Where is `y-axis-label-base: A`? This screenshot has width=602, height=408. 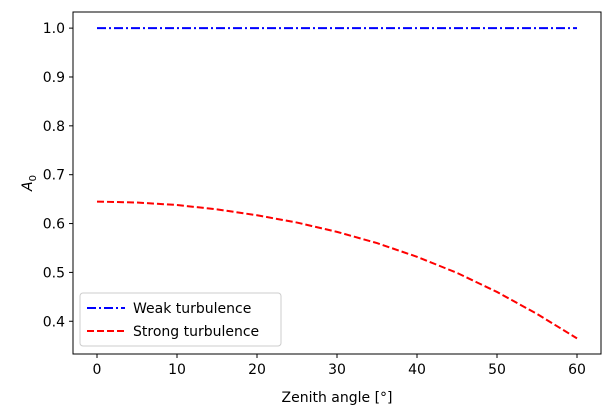
y-axis-label-base: A is located at coordinates (28, 186).